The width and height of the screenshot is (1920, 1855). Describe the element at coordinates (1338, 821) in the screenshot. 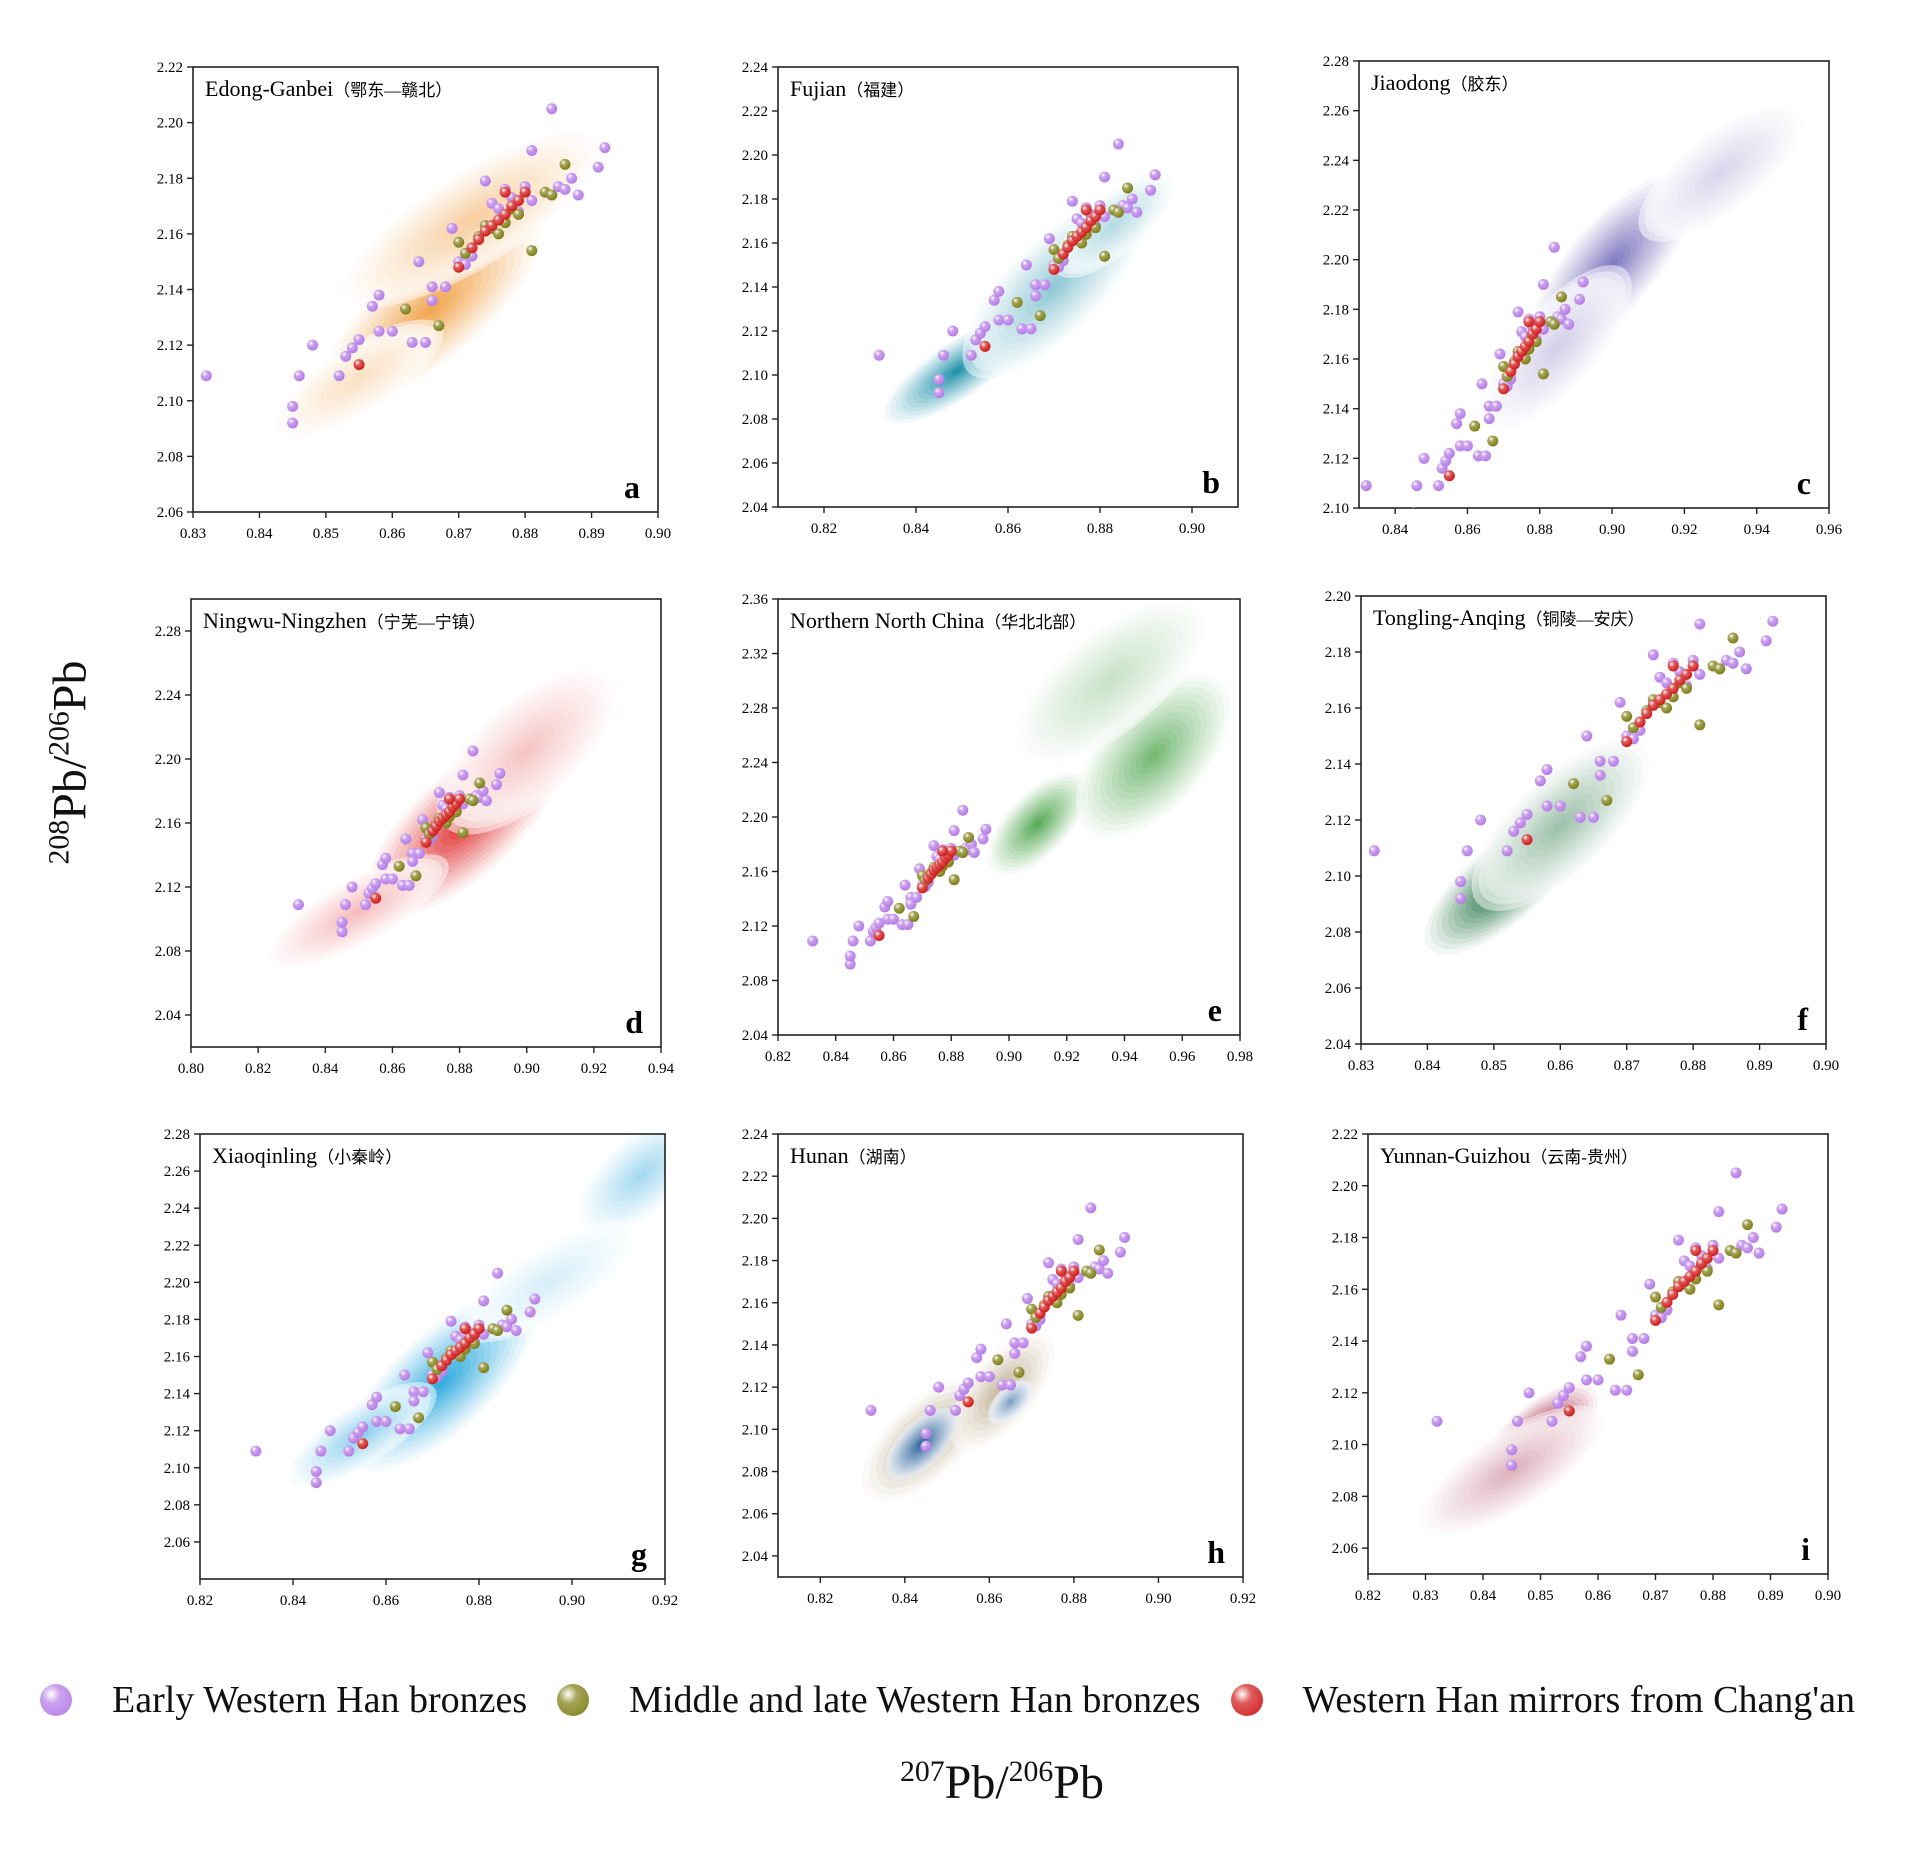

I see `y-tick-label-f-4: 2.12` at that location.